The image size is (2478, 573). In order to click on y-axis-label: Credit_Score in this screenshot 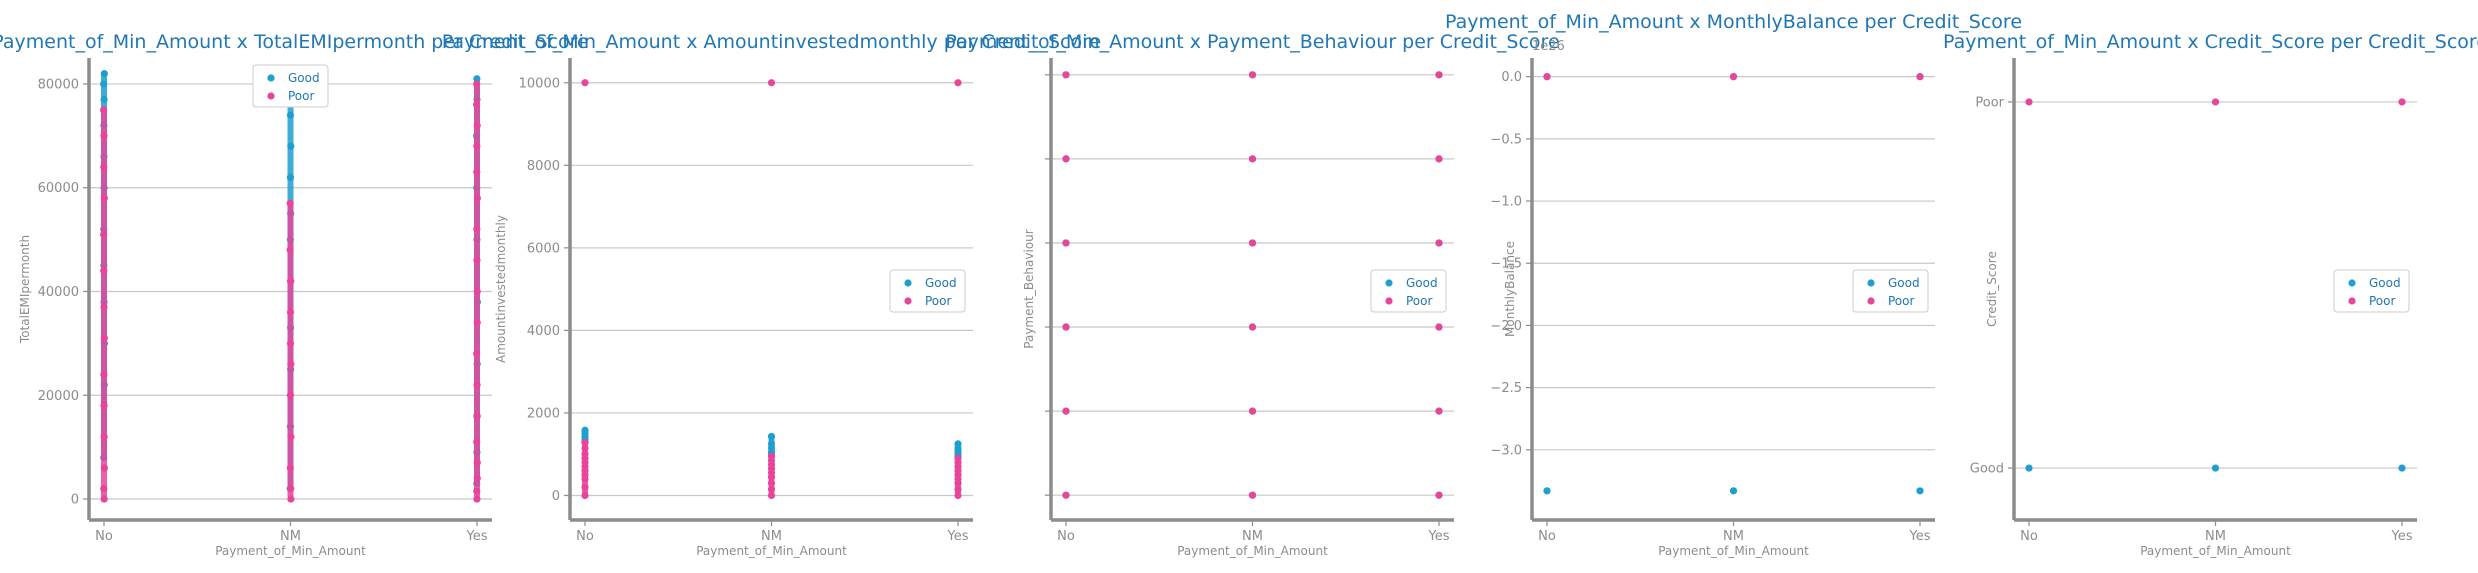, I will do `click(1992, 289)`.